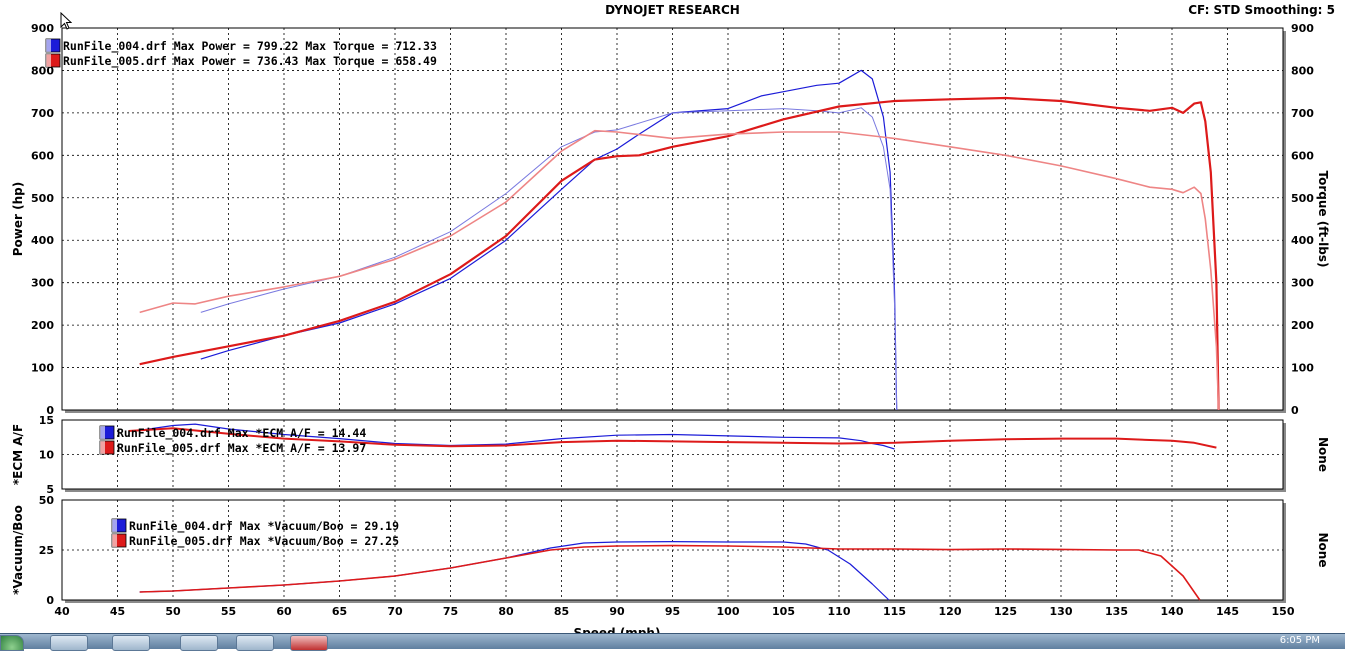  Describe the element at coordinates (42, 198) in the screenshot. I see `y-tick-label: 500` at that location.